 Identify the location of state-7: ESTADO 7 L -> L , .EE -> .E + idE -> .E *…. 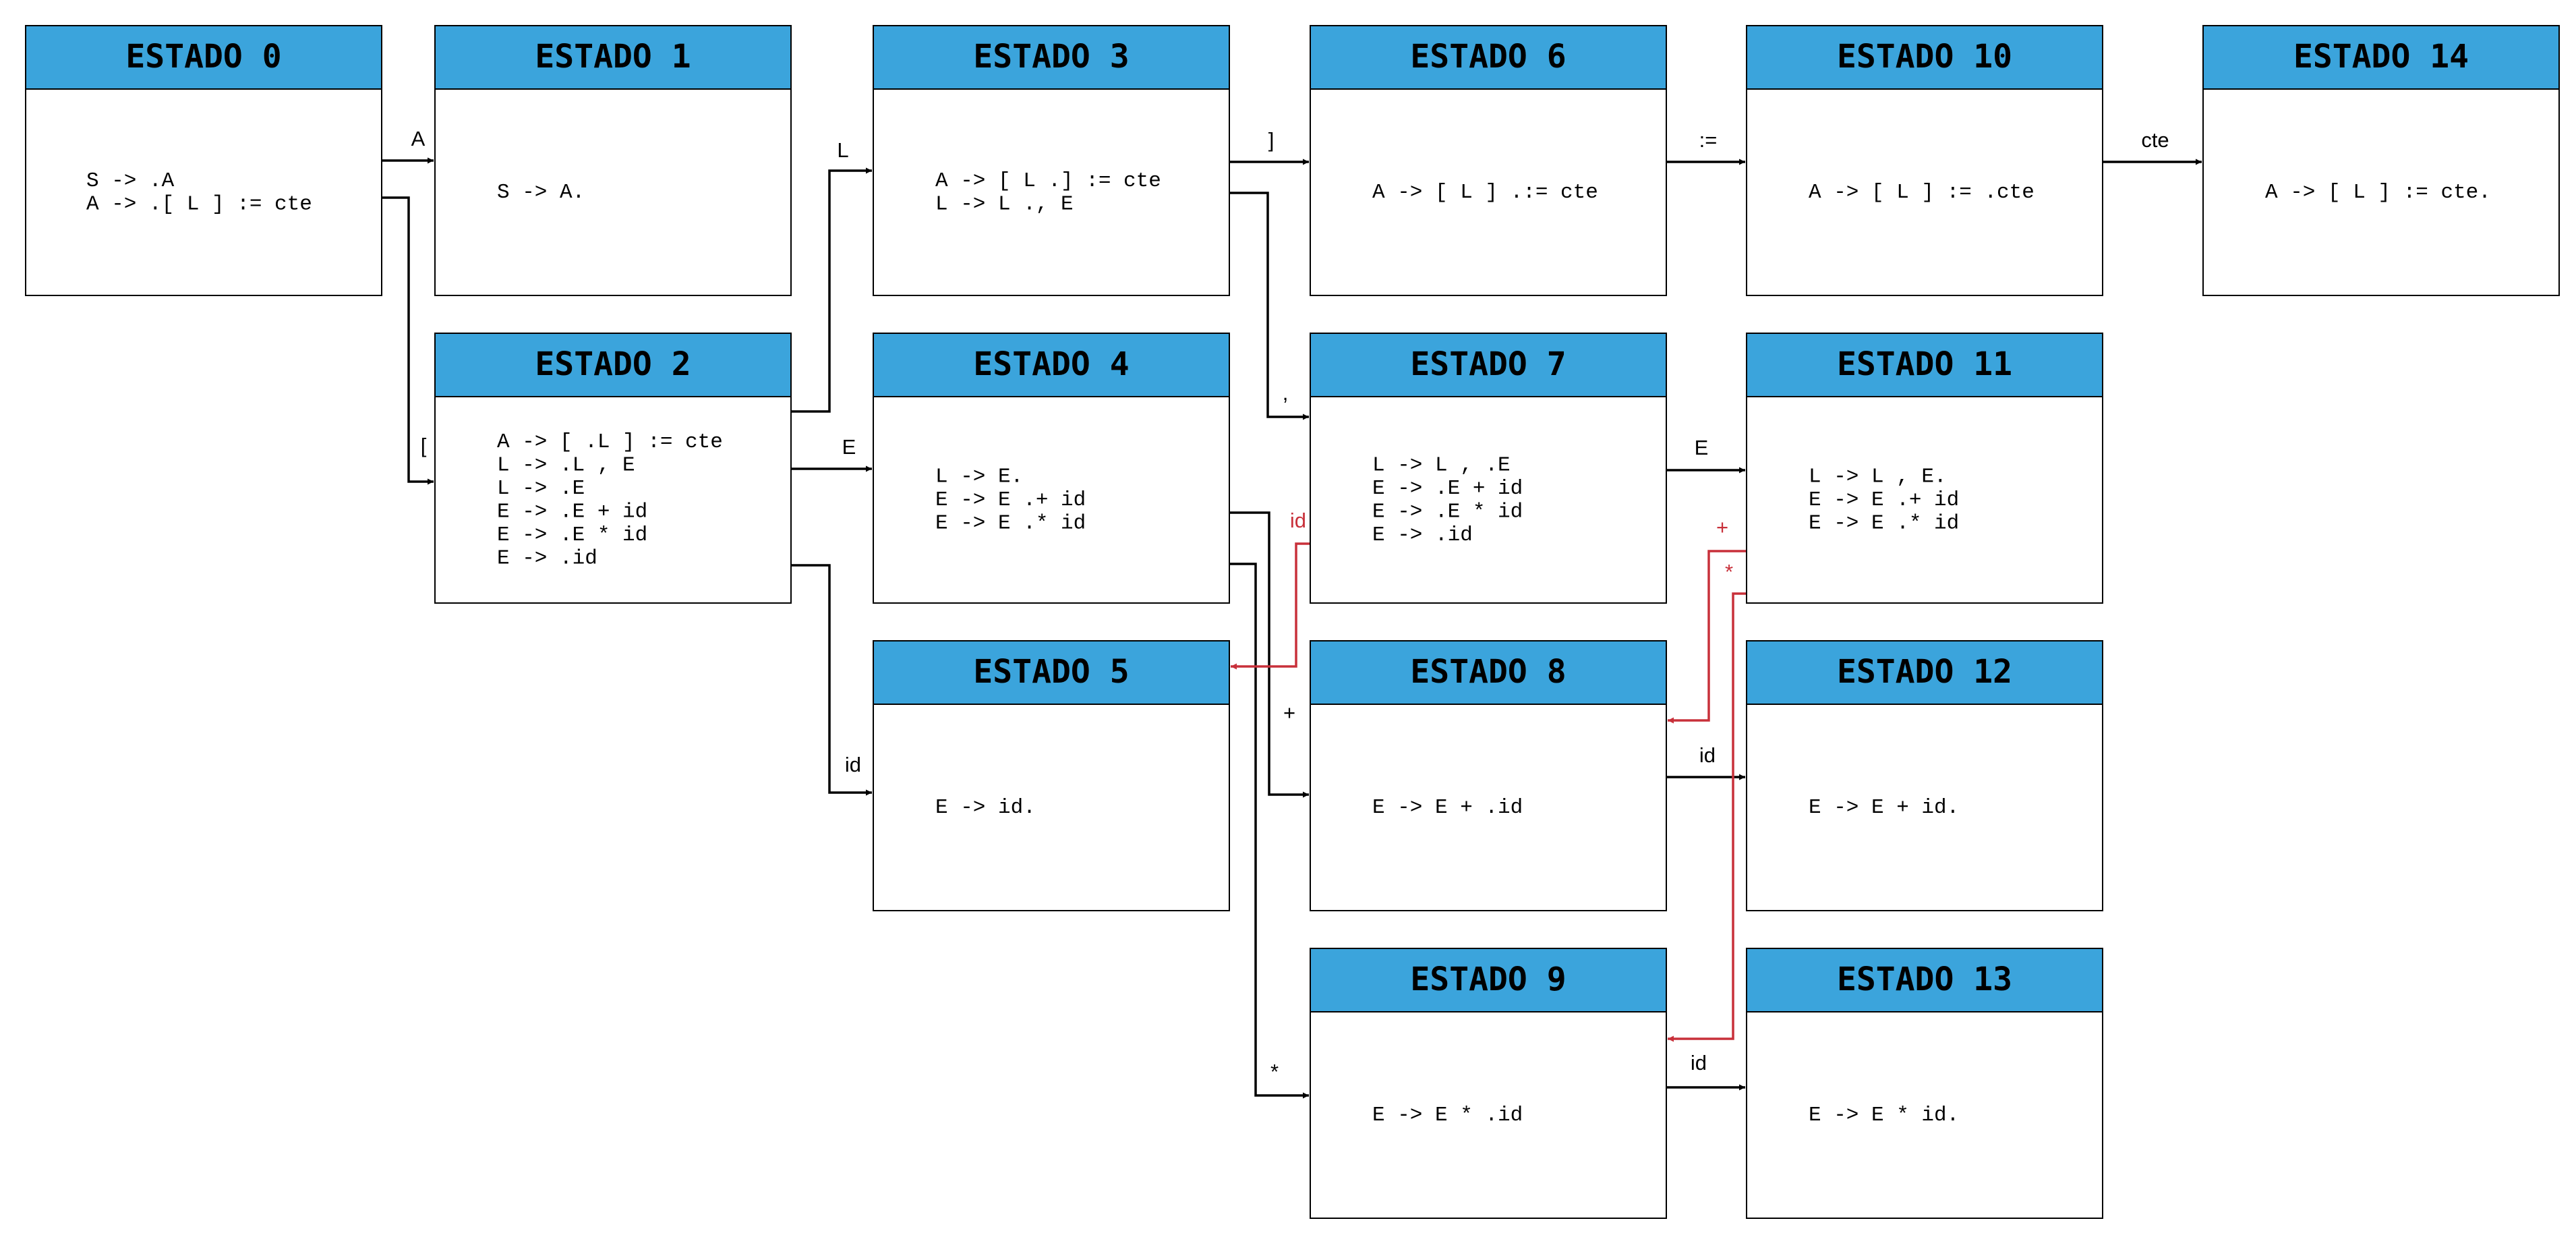
(1488, 469).